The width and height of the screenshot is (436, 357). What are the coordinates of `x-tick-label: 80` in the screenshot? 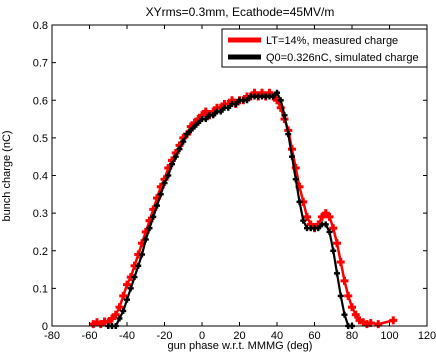 It's located at (352, 336).